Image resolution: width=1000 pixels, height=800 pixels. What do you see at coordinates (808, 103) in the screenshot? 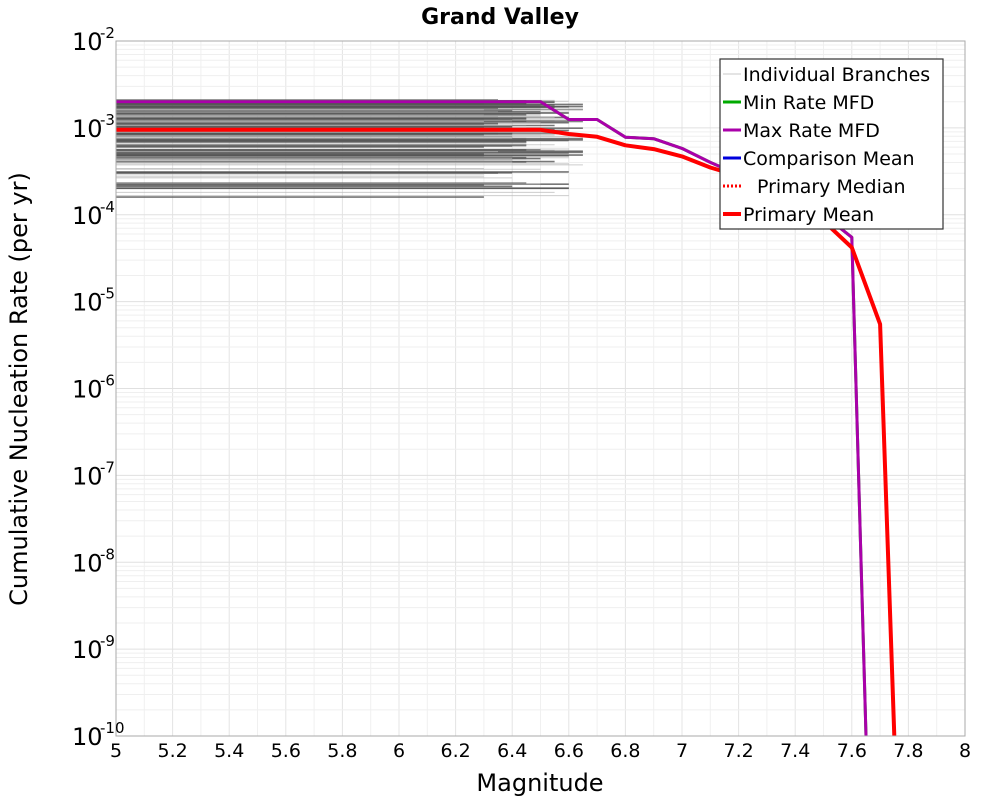
I see `legend-entry: Min Rate MFD` at bounding box center [808, 103].